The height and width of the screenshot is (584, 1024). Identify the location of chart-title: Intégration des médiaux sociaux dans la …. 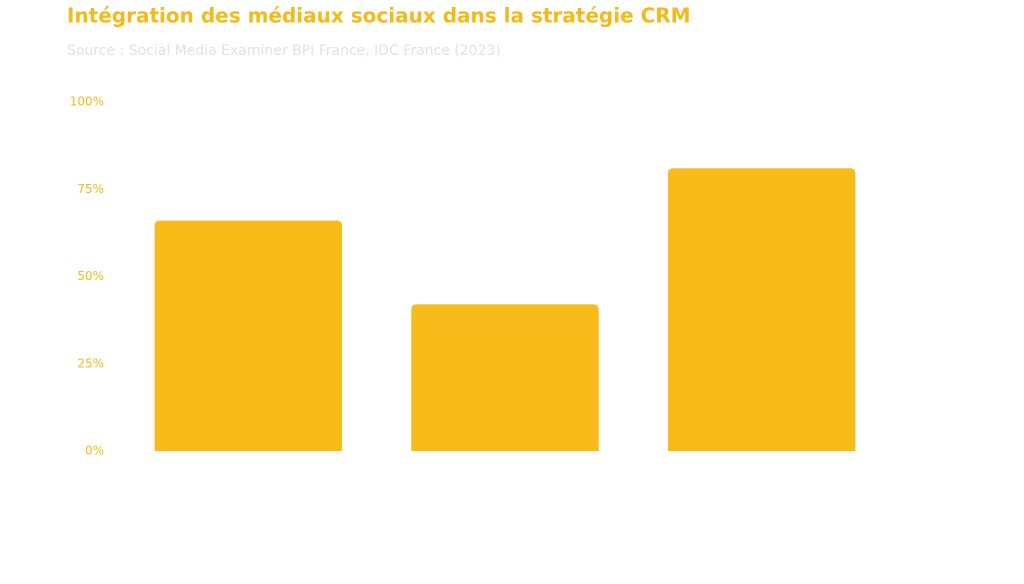
(379, 16).